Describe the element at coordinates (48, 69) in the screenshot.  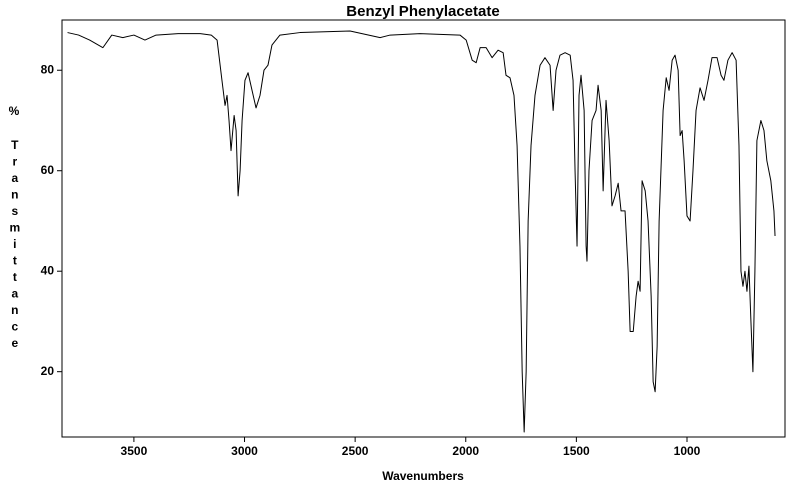
I see `y-tick-label: 80` at that location.